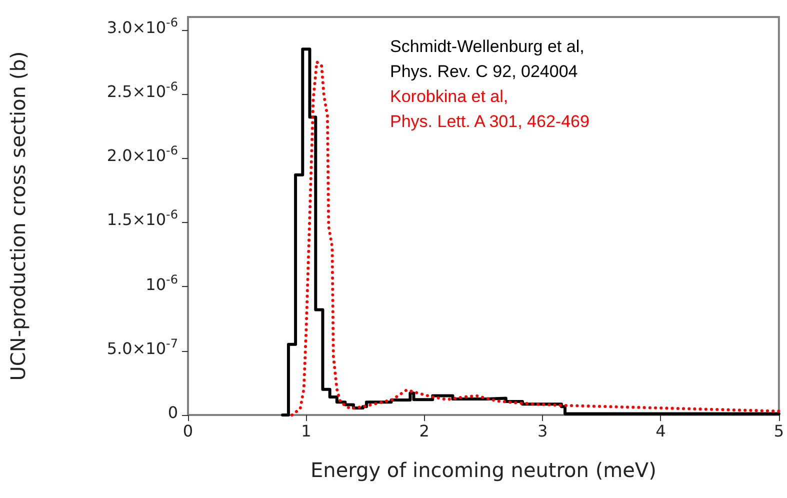 The image size is (787, 498). Describe the element at coordinates (162, 283) in the screenshot. I see `y-tick-label: 10$^{-6}$` at that location.